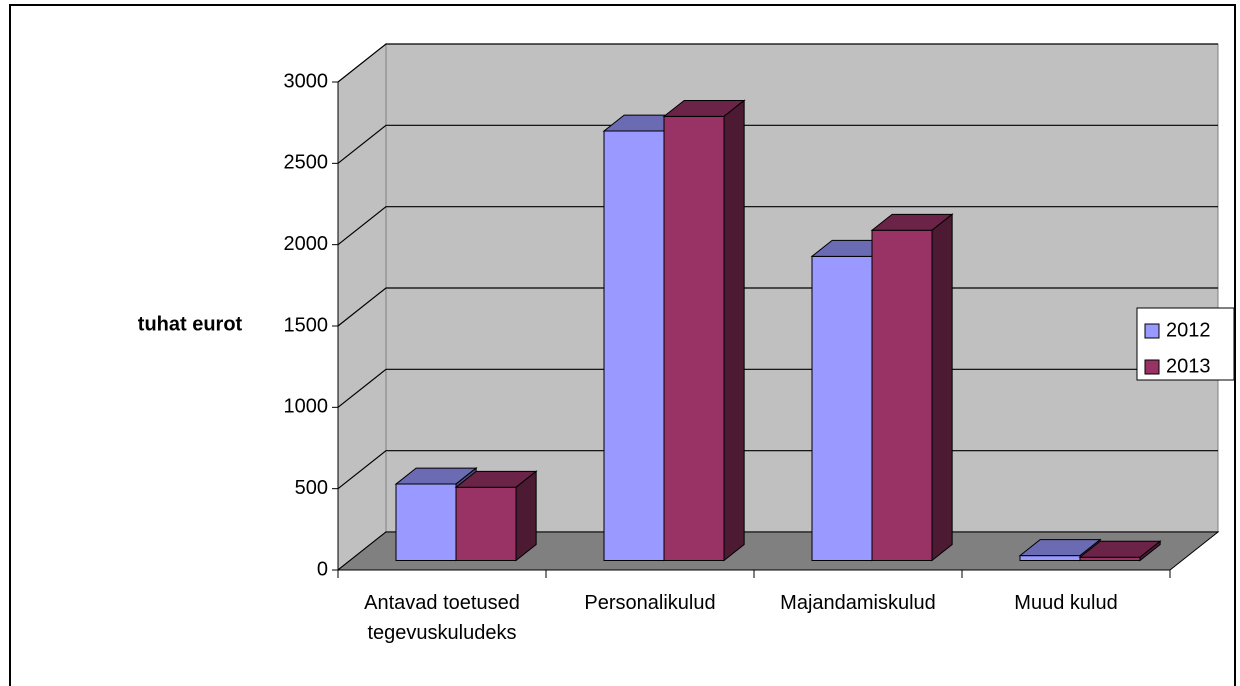  What do you see at coordinates (1066, 603) in the screenshot?
I see `x-tick-label: Muud kulud` at bounding box center [1066, 603].